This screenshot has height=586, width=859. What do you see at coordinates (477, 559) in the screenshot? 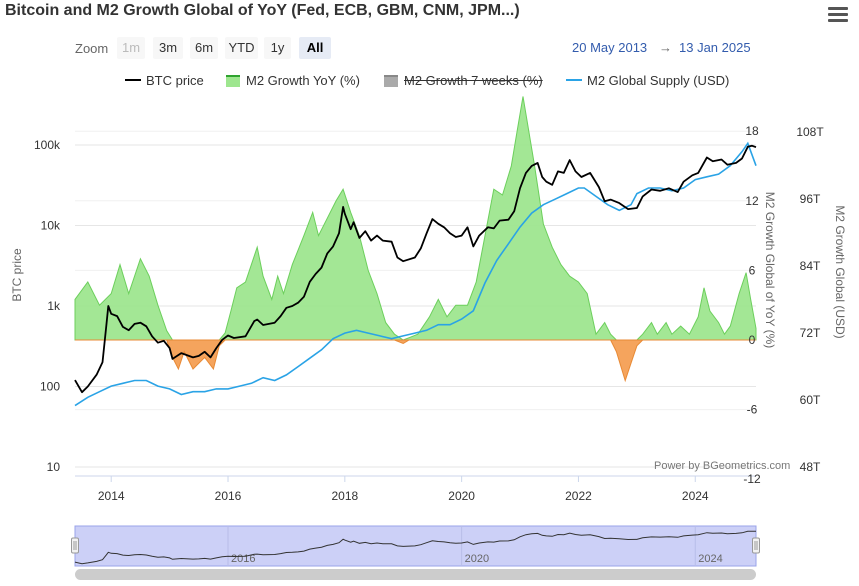
I see `navigator-tick-label: 2020` at bounding box center [477, 559].